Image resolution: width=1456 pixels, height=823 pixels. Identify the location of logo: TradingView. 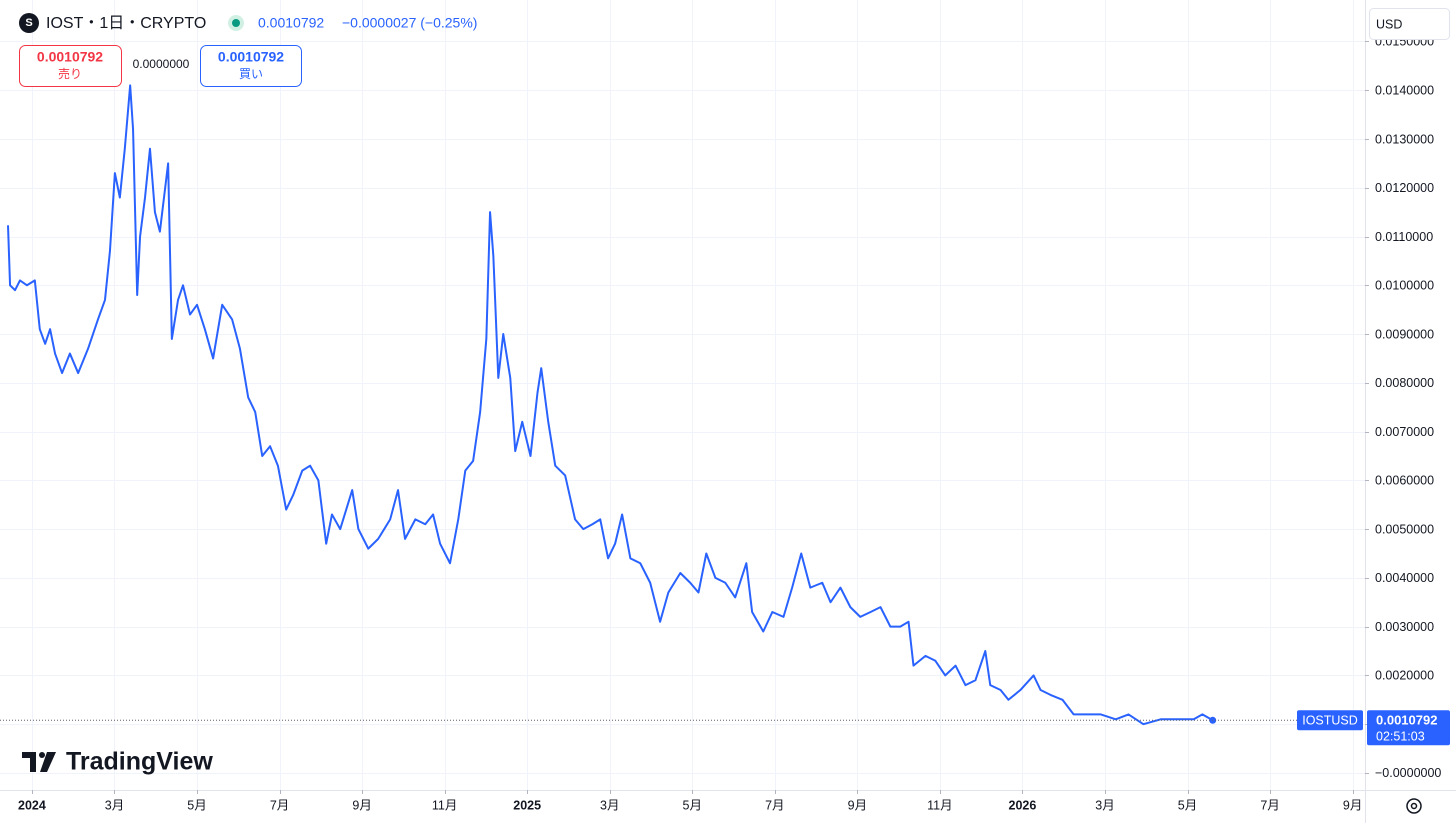
(117, 762).